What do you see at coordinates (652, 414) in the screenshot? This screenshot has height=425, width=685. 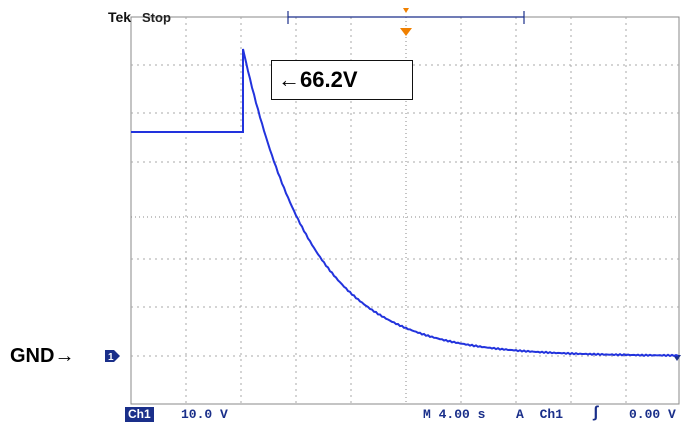 I see `trigger-level: 0.00 V` at bounding box center [652, 414].